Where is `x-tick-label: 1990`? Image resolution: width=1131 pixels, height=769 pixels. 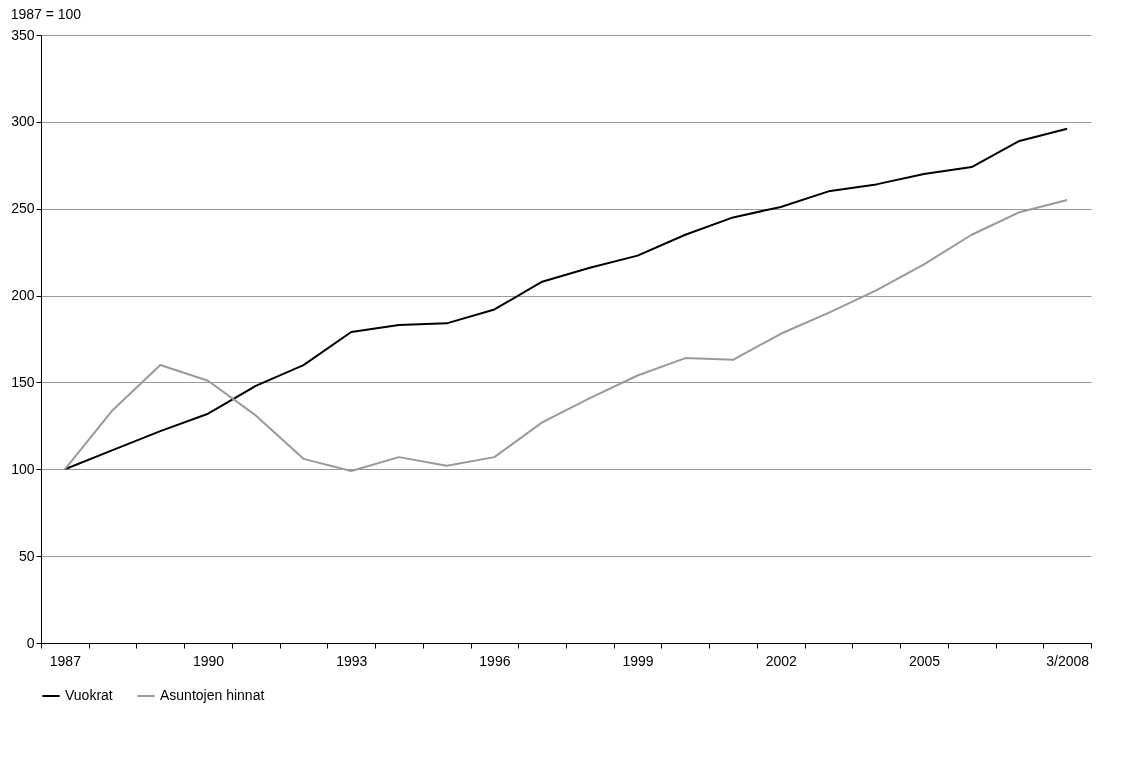 x-tick-label: 1990 is located at coordinates (208, 660).